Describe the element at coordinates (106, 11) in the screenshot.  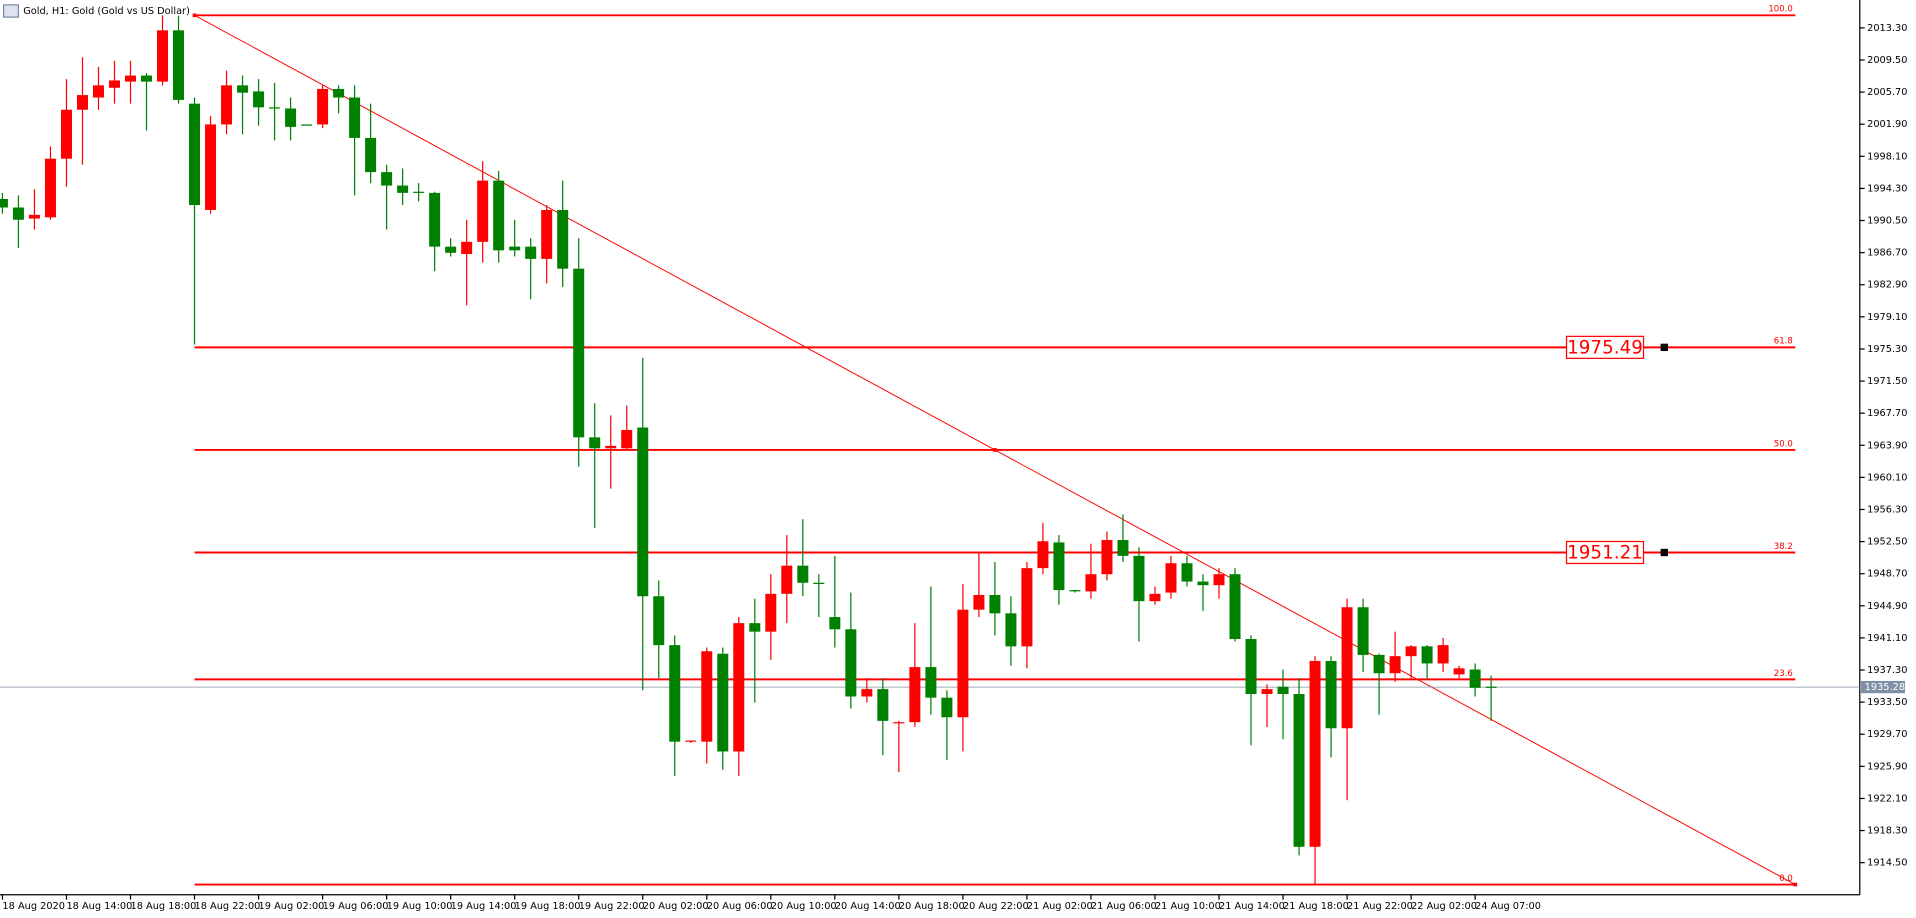
I see `chart-title: Gold, H1: Gold (Gold vs US Dollar)` at that location.